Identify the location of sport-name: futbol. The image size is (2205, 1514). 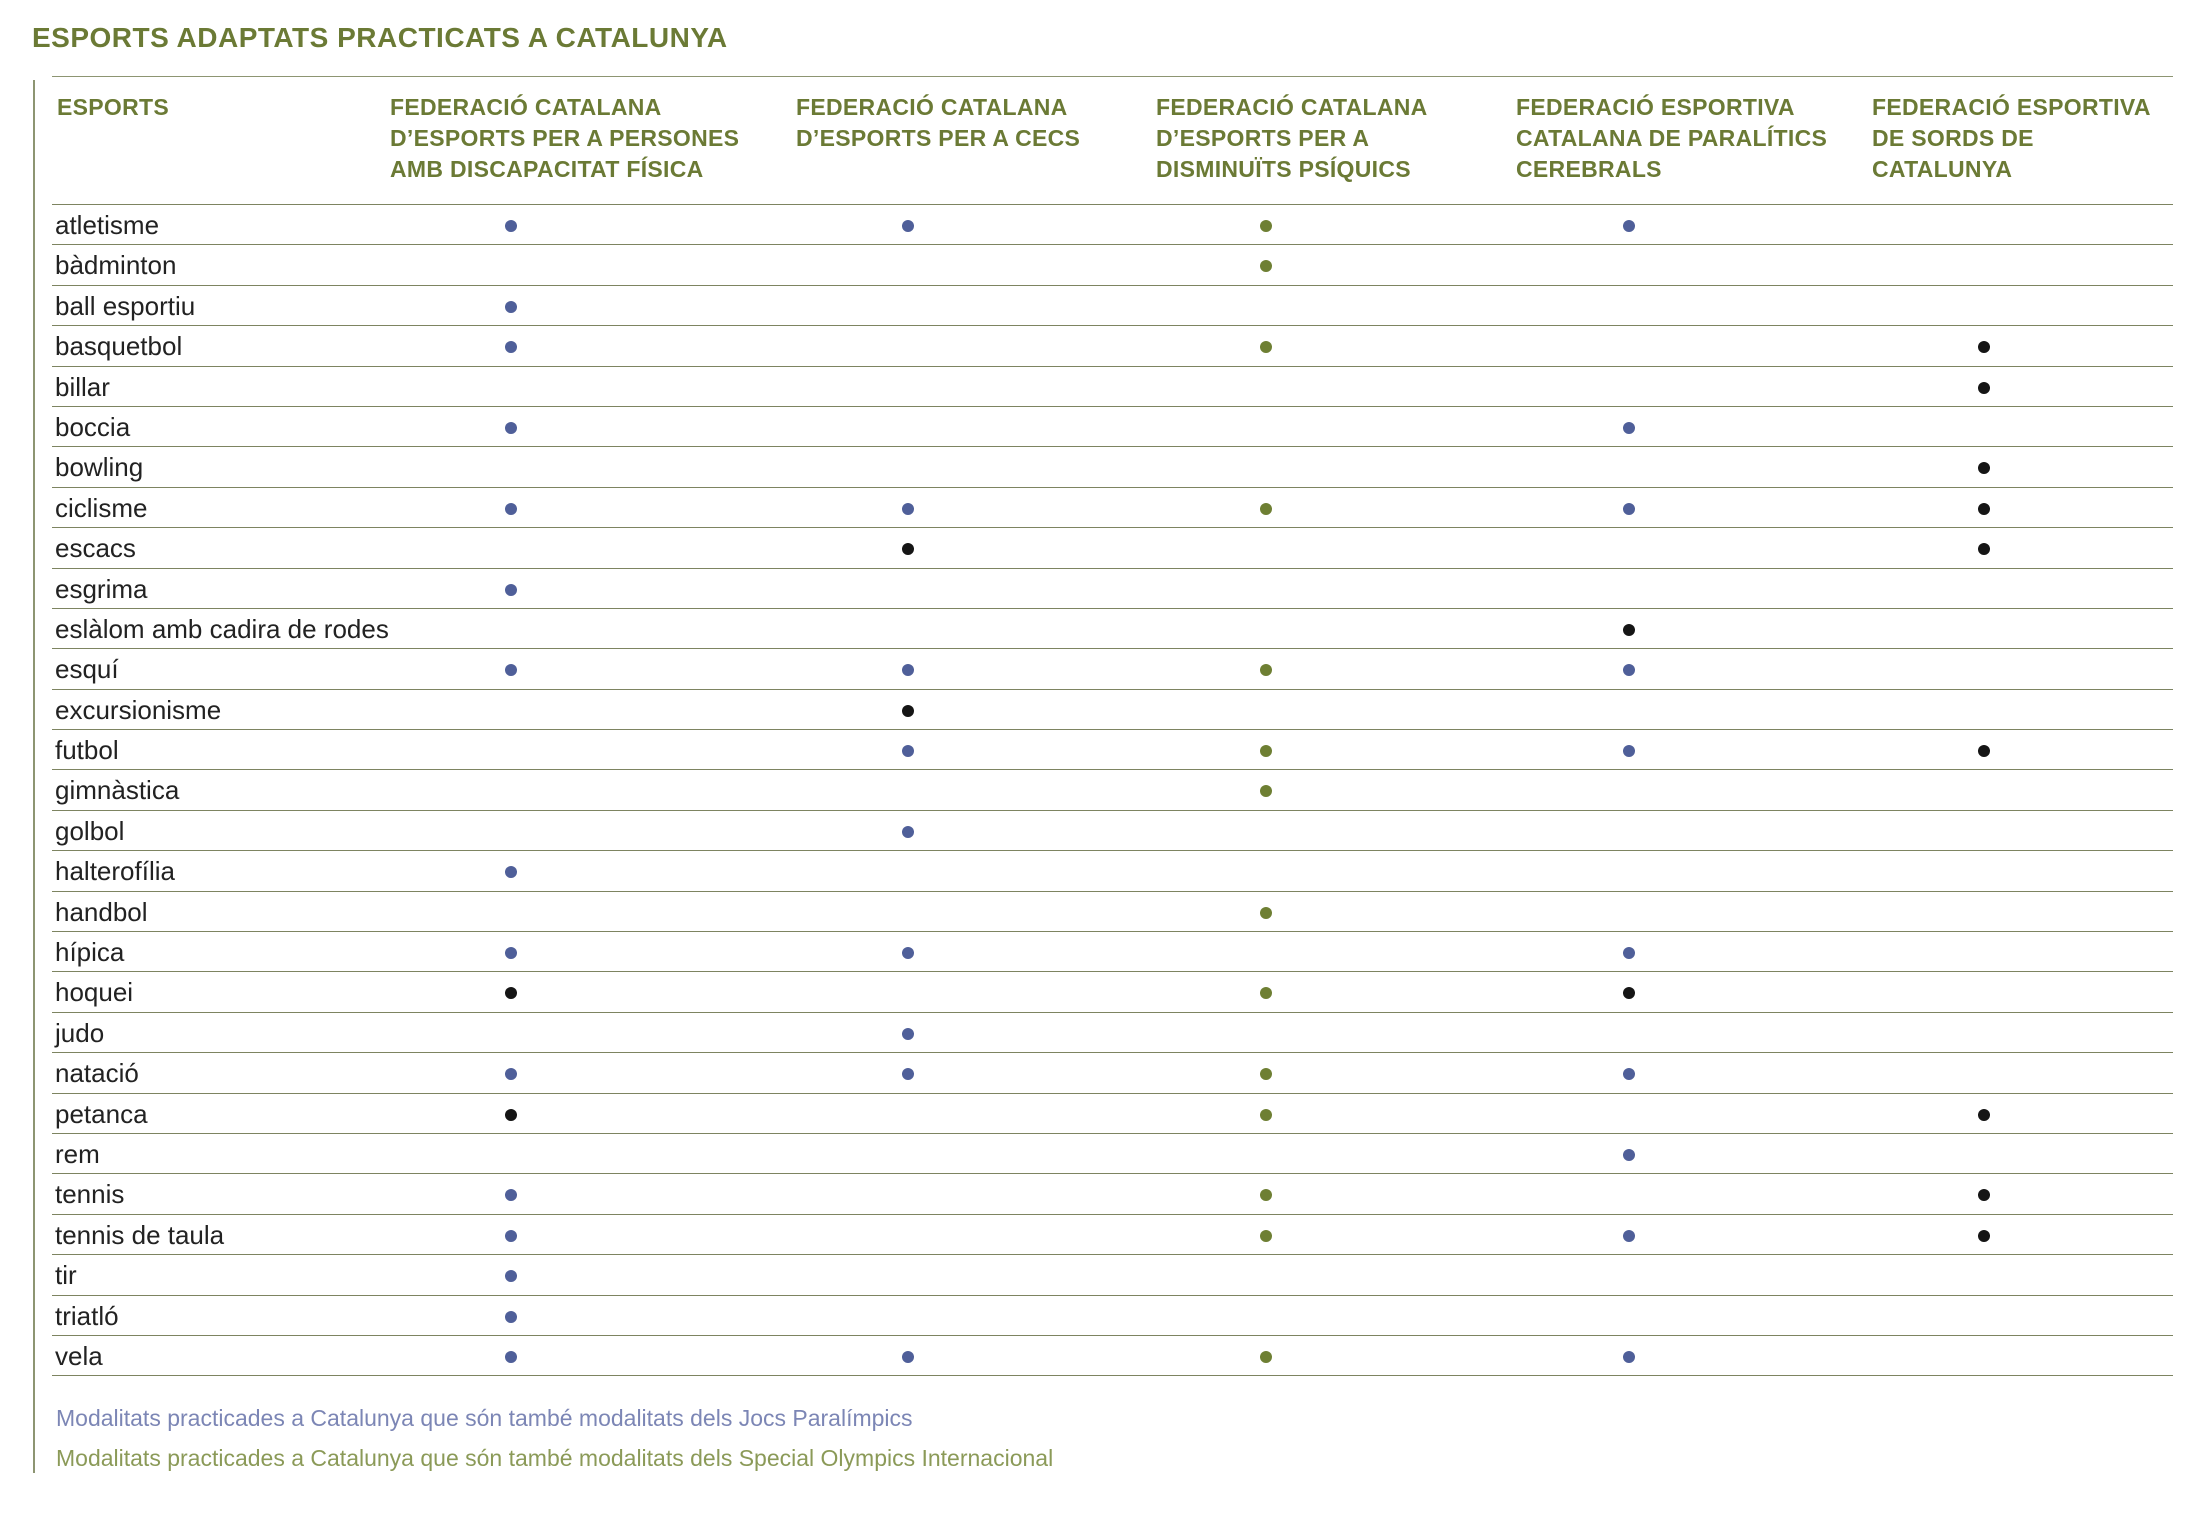
(87, 750).